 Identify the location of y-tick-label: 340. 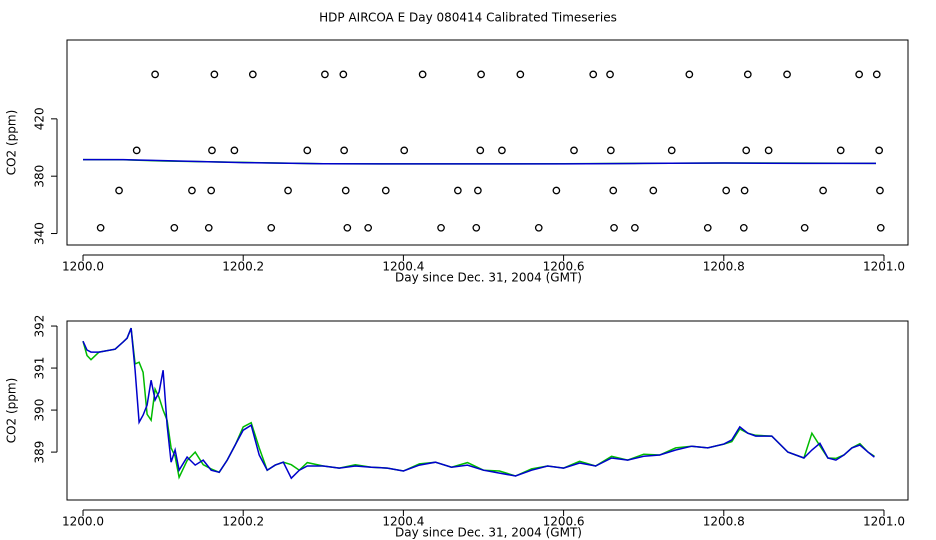
(40, 233).